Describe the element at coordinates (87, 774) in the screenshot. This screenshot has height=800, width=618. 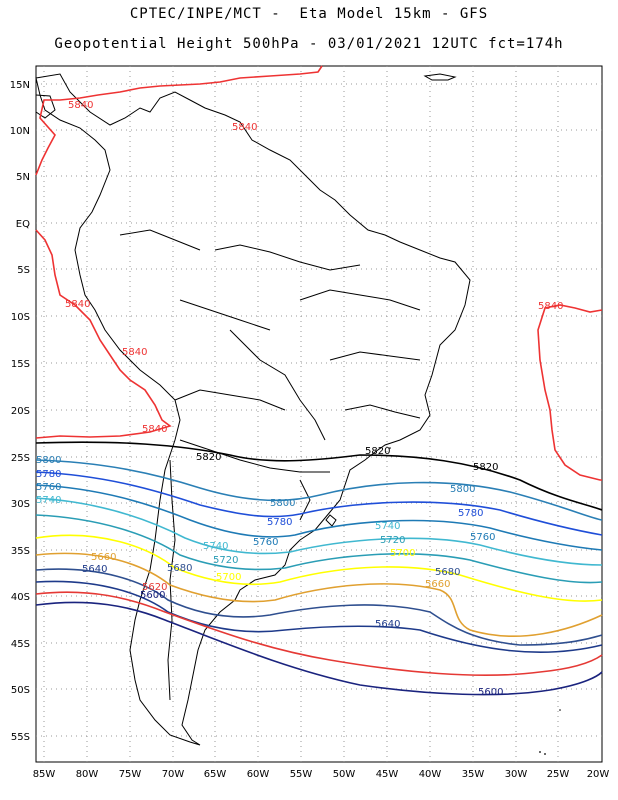
I see `lon-label: 80W` at that location.